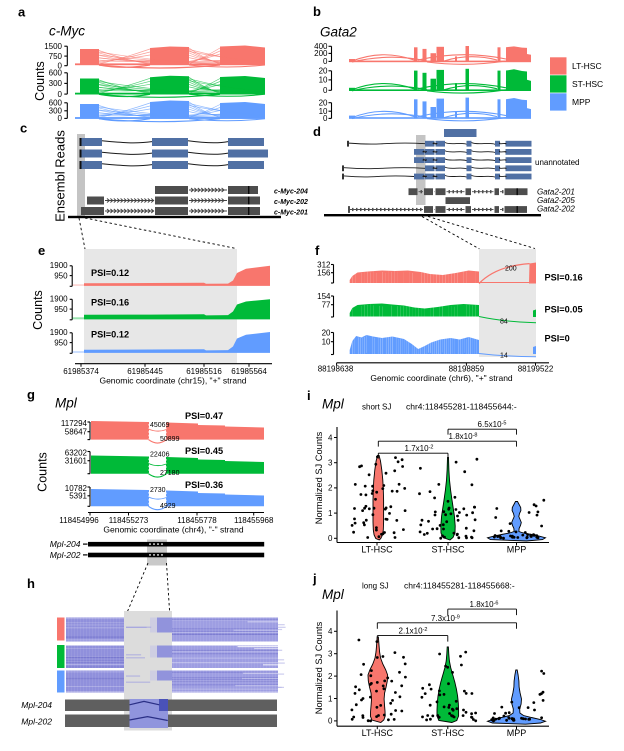 The width and height of the screenshot is (624, 751). What do you see at coordinates (459, 586) in the screenshot?
I see `svg-text: chr4:118455281-118455668:-` at bounding box center [459, 586].